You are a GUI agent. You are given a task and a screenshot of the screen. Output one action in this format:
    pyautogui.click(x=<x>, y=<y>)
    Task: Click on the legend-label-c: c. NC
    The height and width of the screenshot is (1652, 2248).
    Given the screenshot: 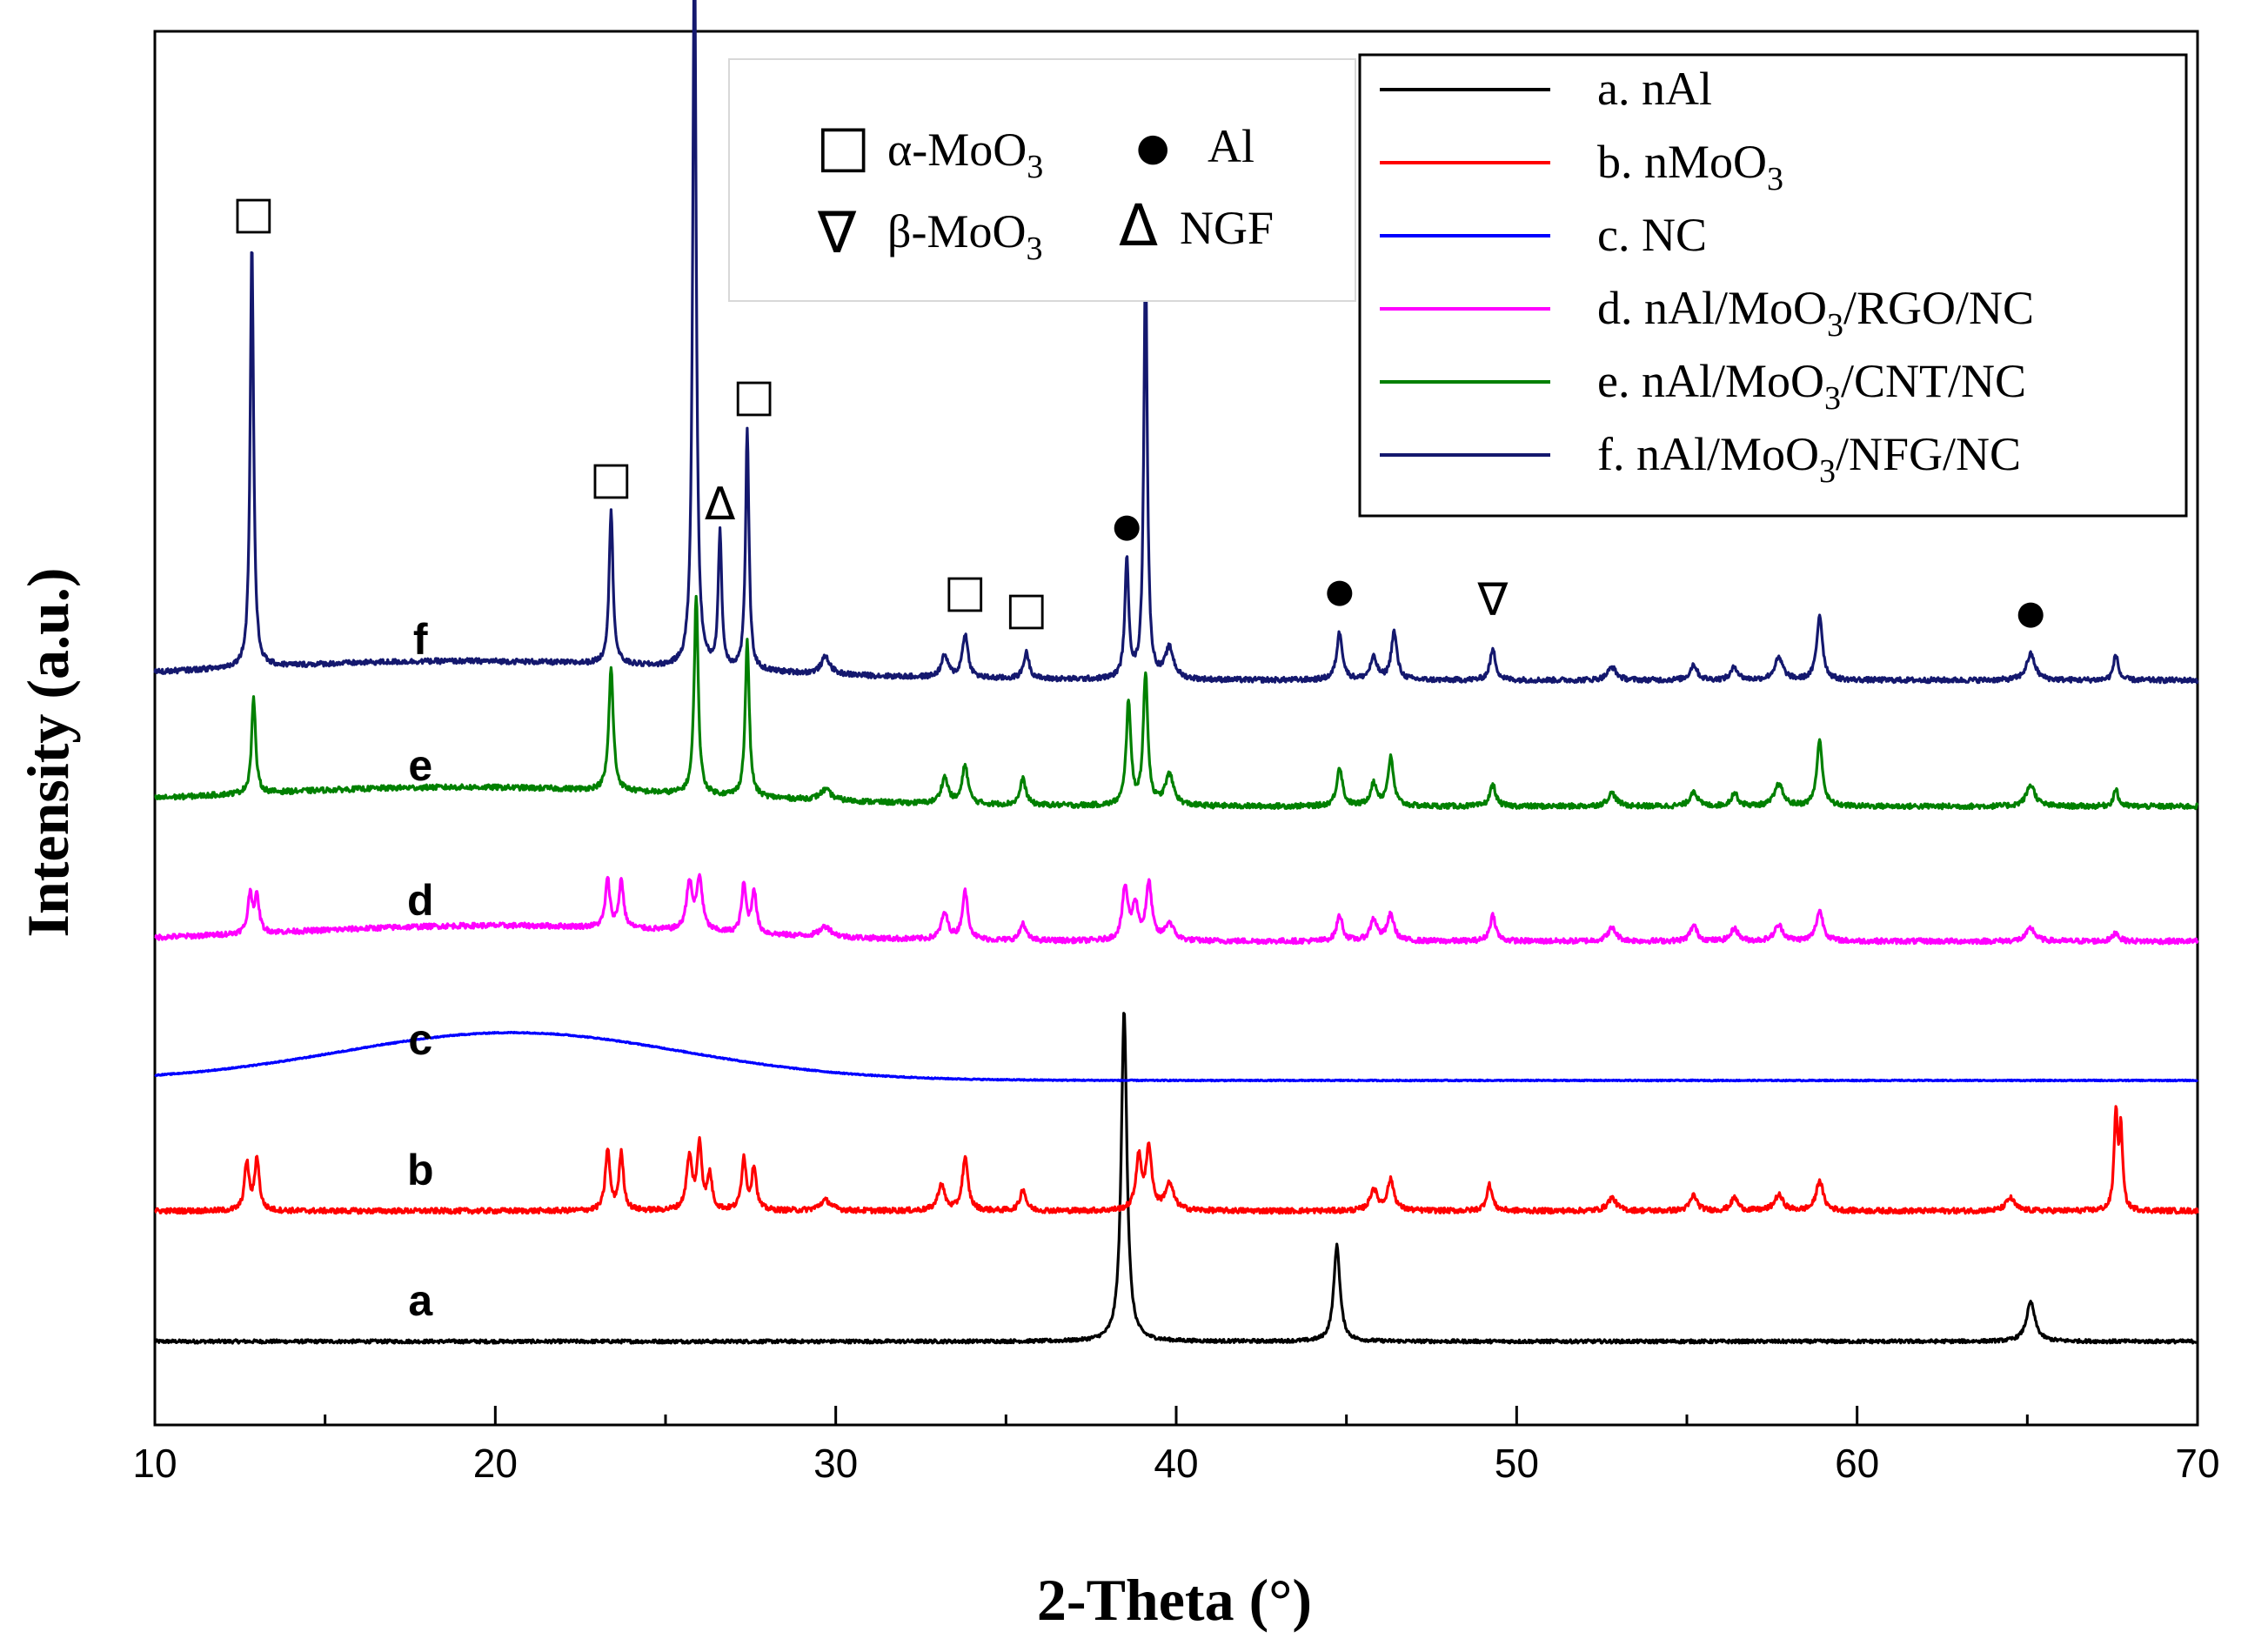 What is the action you would take?
    pyautogui.click(x=1652, y=235)
    